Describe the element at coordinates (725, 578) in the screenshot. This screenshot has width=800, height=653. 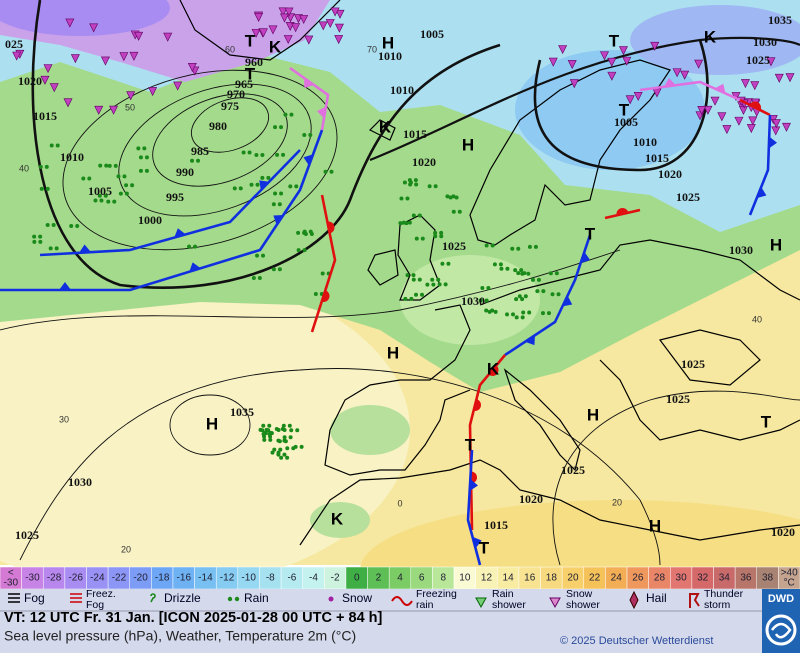
I see `colorbar-label: 34` at that location.